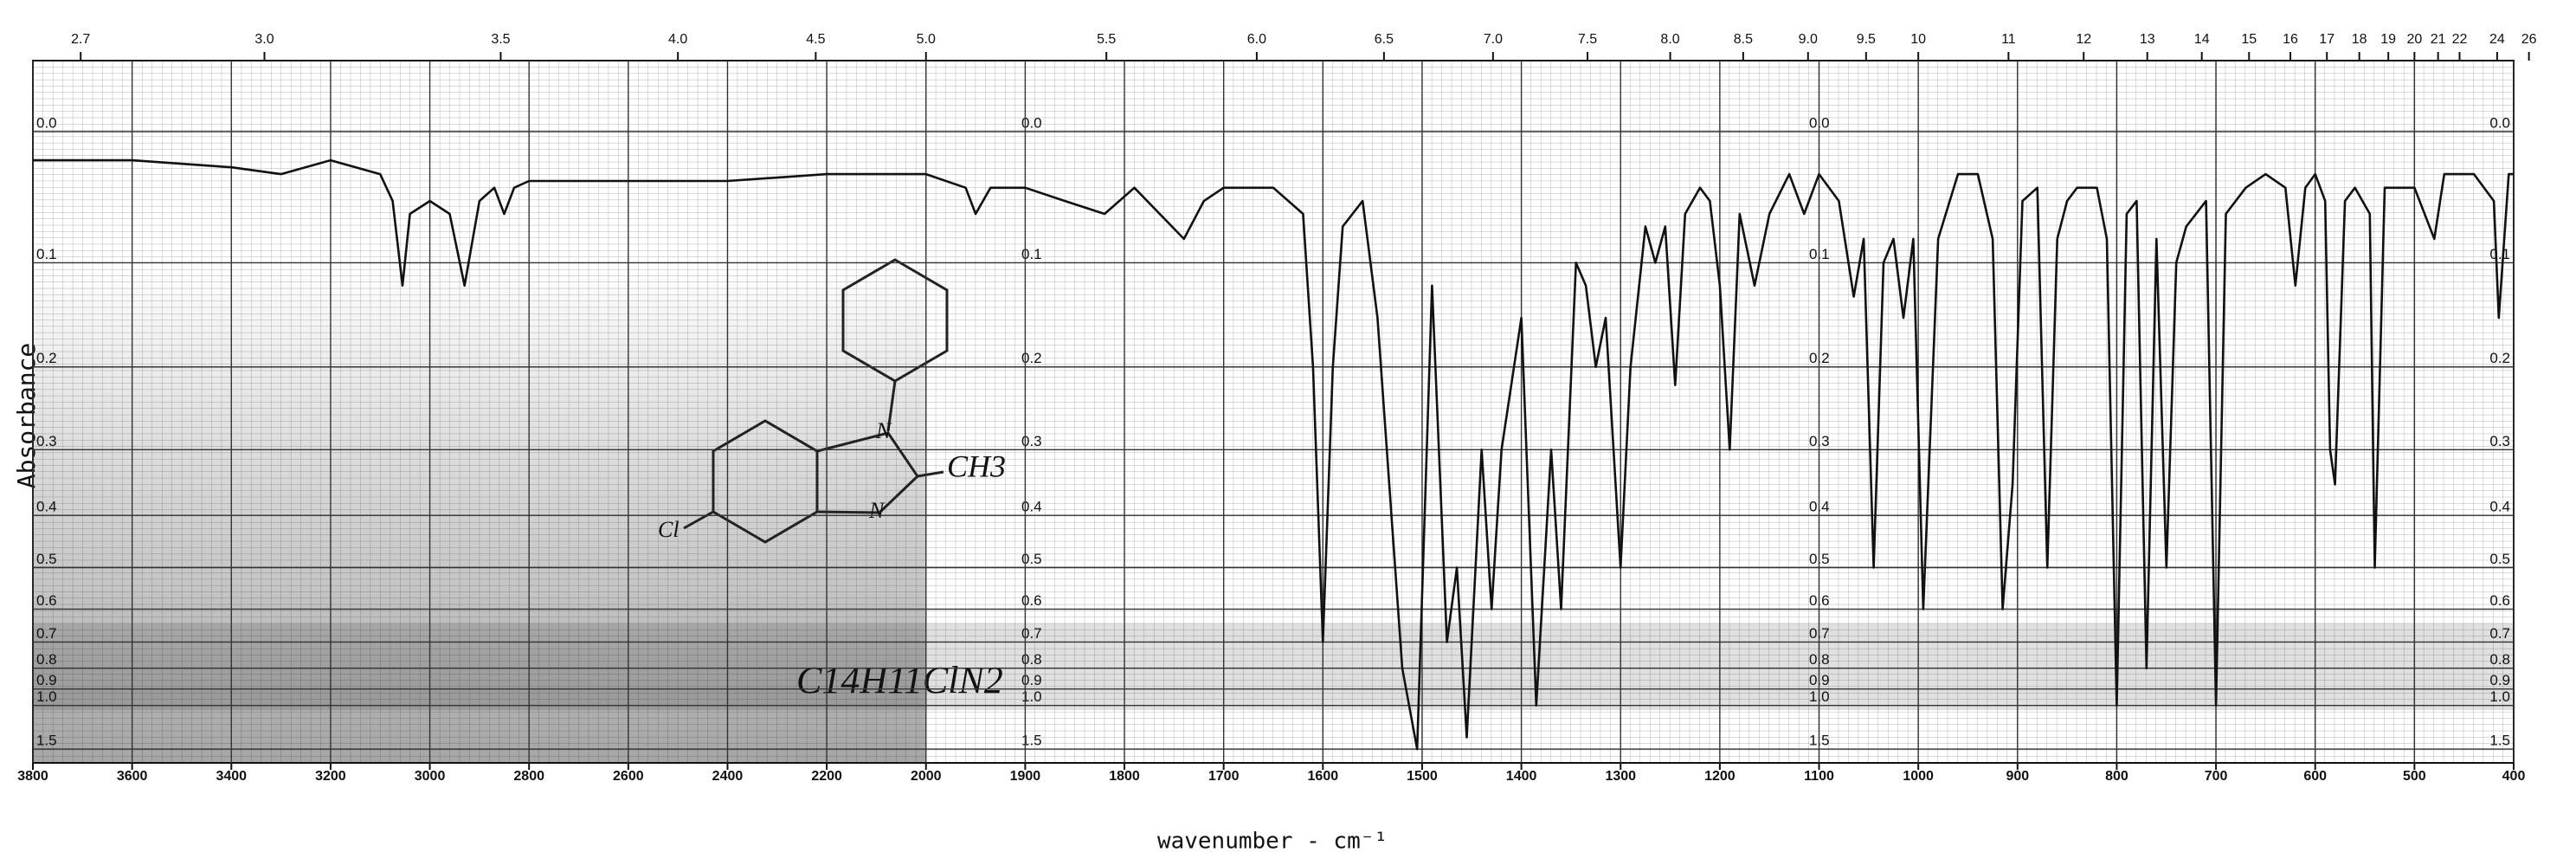 This screenshot has width=2576, height=859. Describe the element at coordinates (926, 777) in the screenshot. I see `x-tick-label: 2000` at that location.